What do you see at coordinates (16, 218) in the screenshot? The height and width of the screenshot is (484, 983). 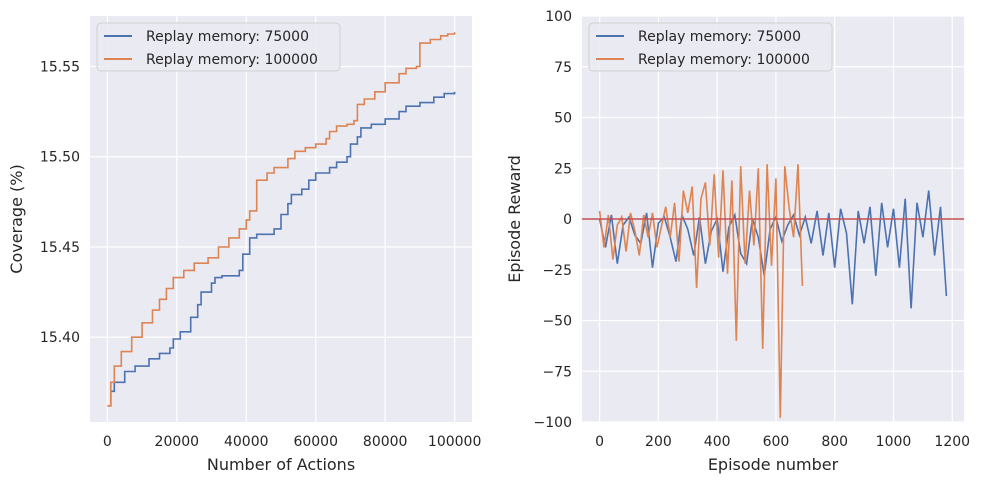 I see `y-axis-label: Coverage (%)` at bounding box center [16, 218].